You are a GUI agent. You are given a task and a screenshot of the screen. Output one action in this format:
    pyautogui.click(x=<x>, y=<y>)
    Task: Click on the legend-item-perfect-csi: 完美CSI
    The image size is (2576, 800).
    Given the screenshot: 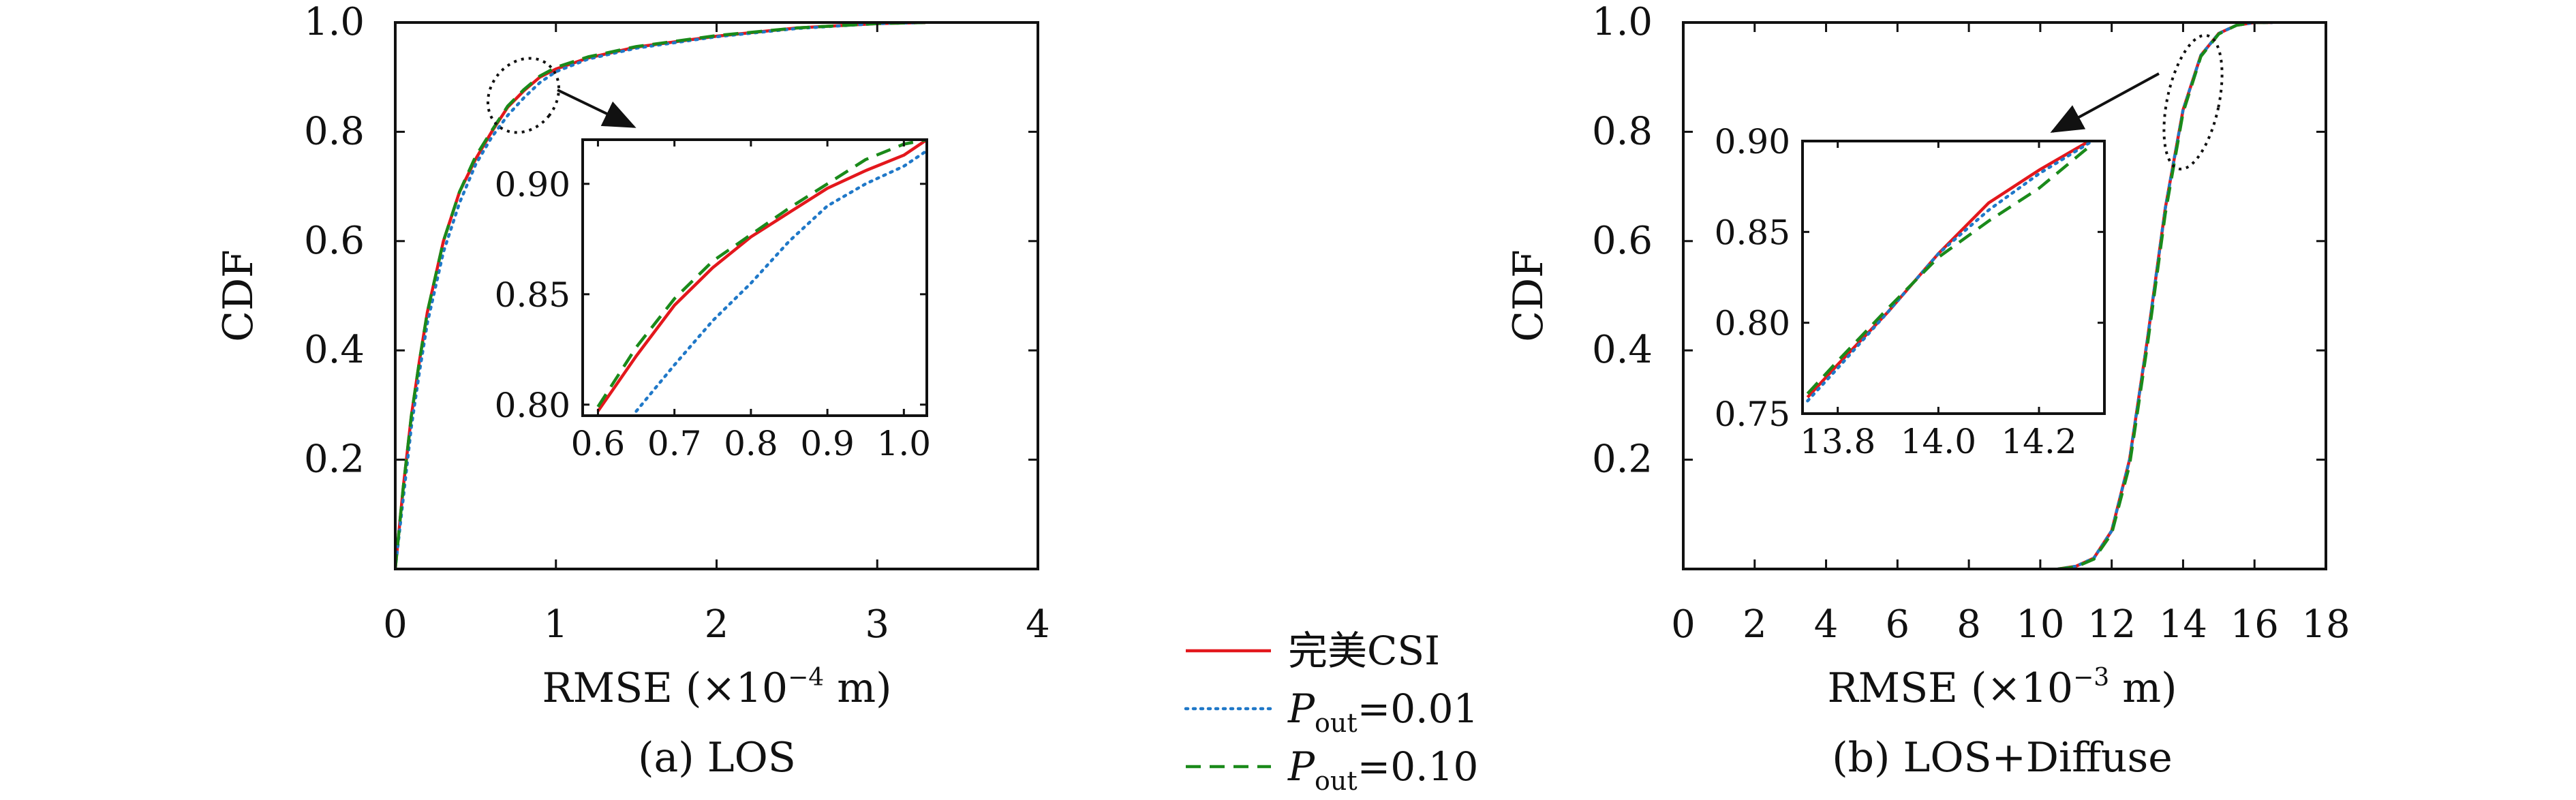 What is the action you would take?
    pyautogui.click(x=1313, y=651)
    